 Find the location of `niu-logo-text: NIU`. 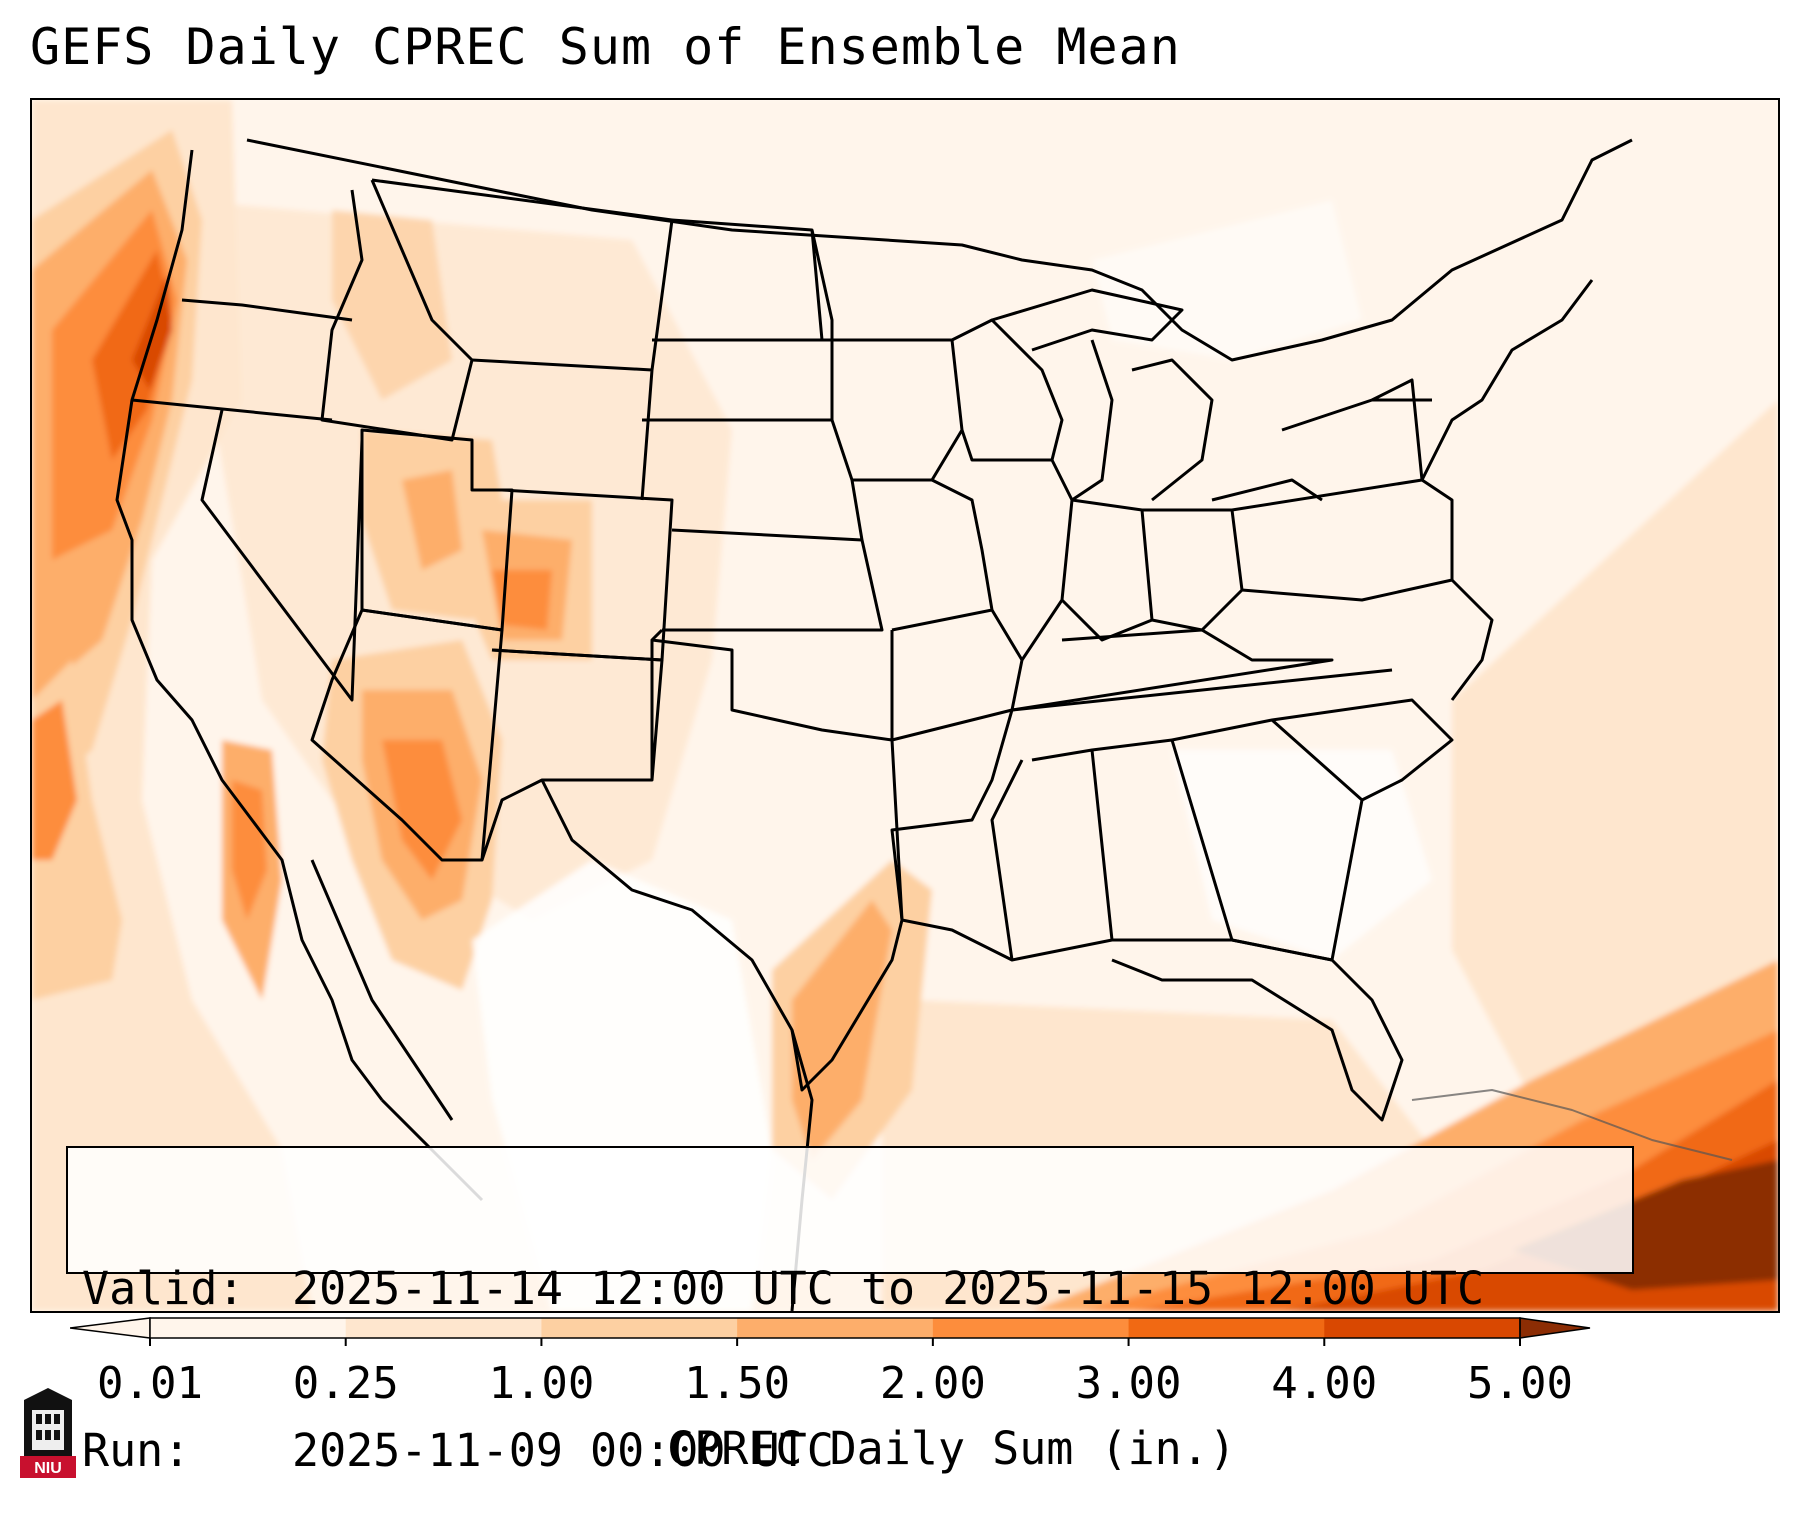

niu-logo-text: NIU is located at coordinates (48, 1468).